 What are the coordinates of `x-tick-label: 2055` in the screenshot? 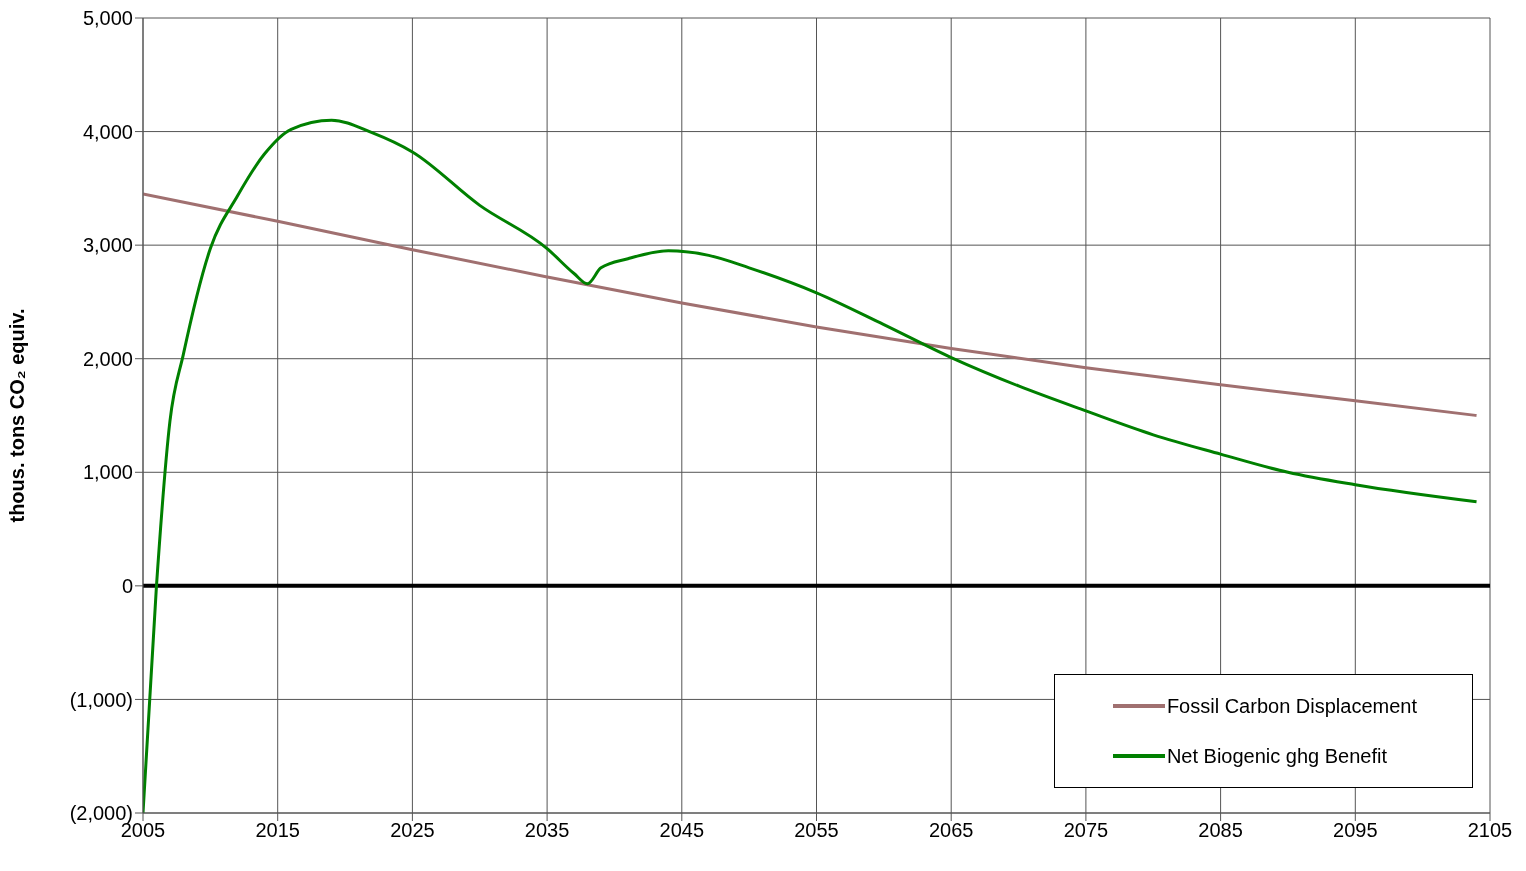 It's located at (816, 830).